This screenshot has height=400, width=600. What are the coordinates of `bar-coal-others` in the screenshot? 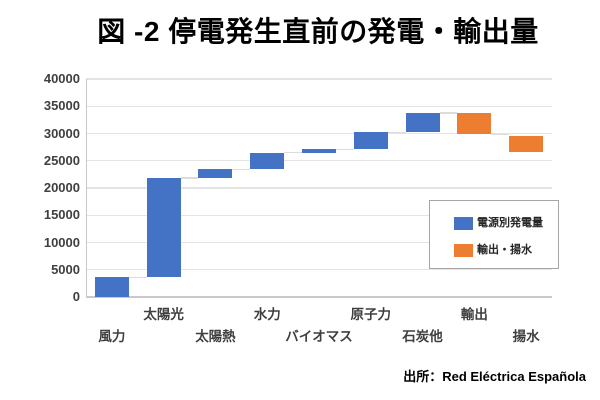 It's located at (422, 122).